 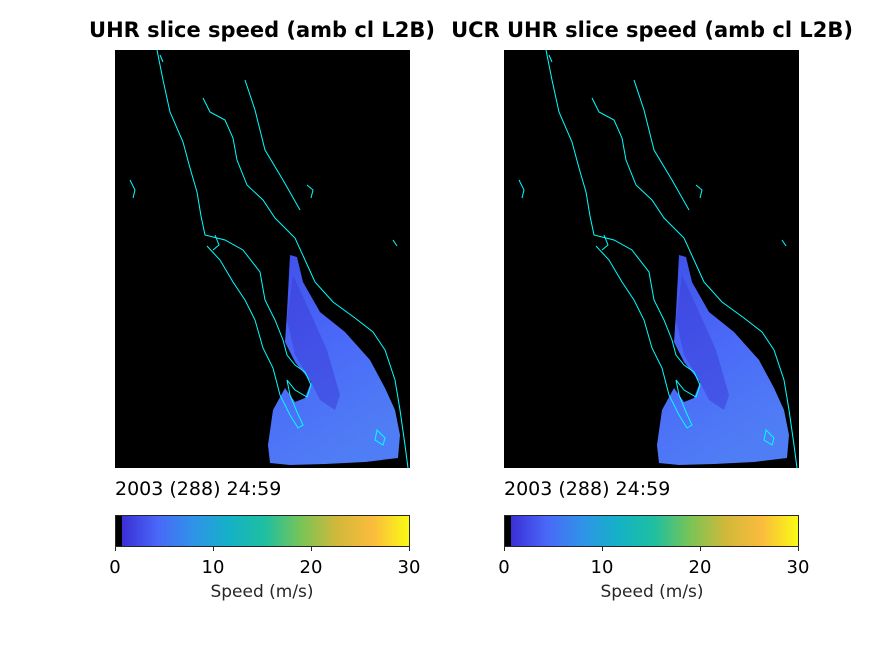 I want to click on panel-1-tick-label-0: 0, so click(x=115, y=567).